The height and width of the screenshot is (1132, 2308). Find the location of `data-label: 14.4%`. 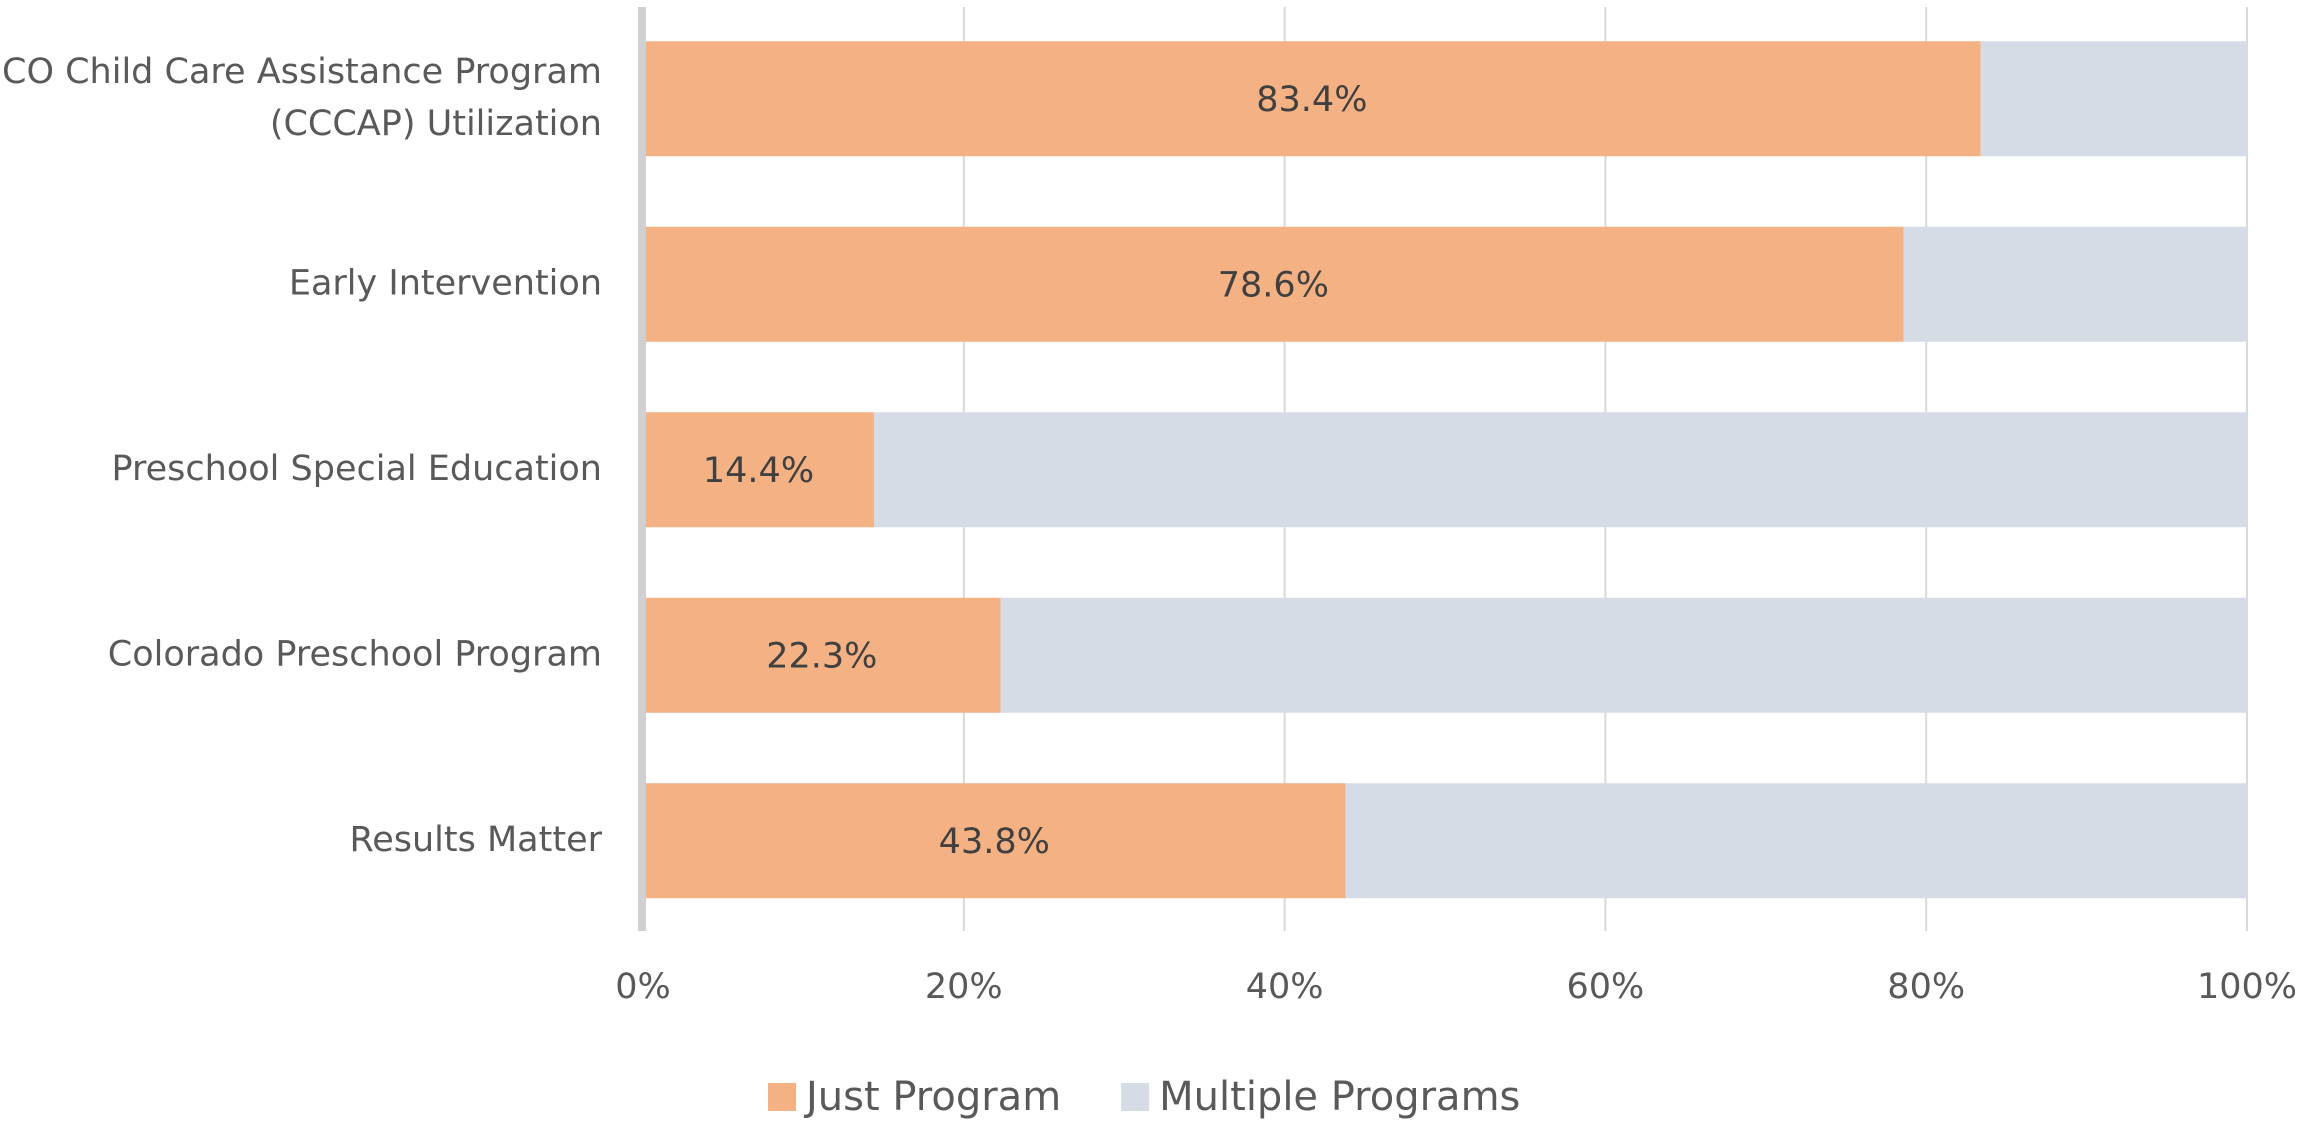

data-label: 14.4% is located at coordinates (758, 471).